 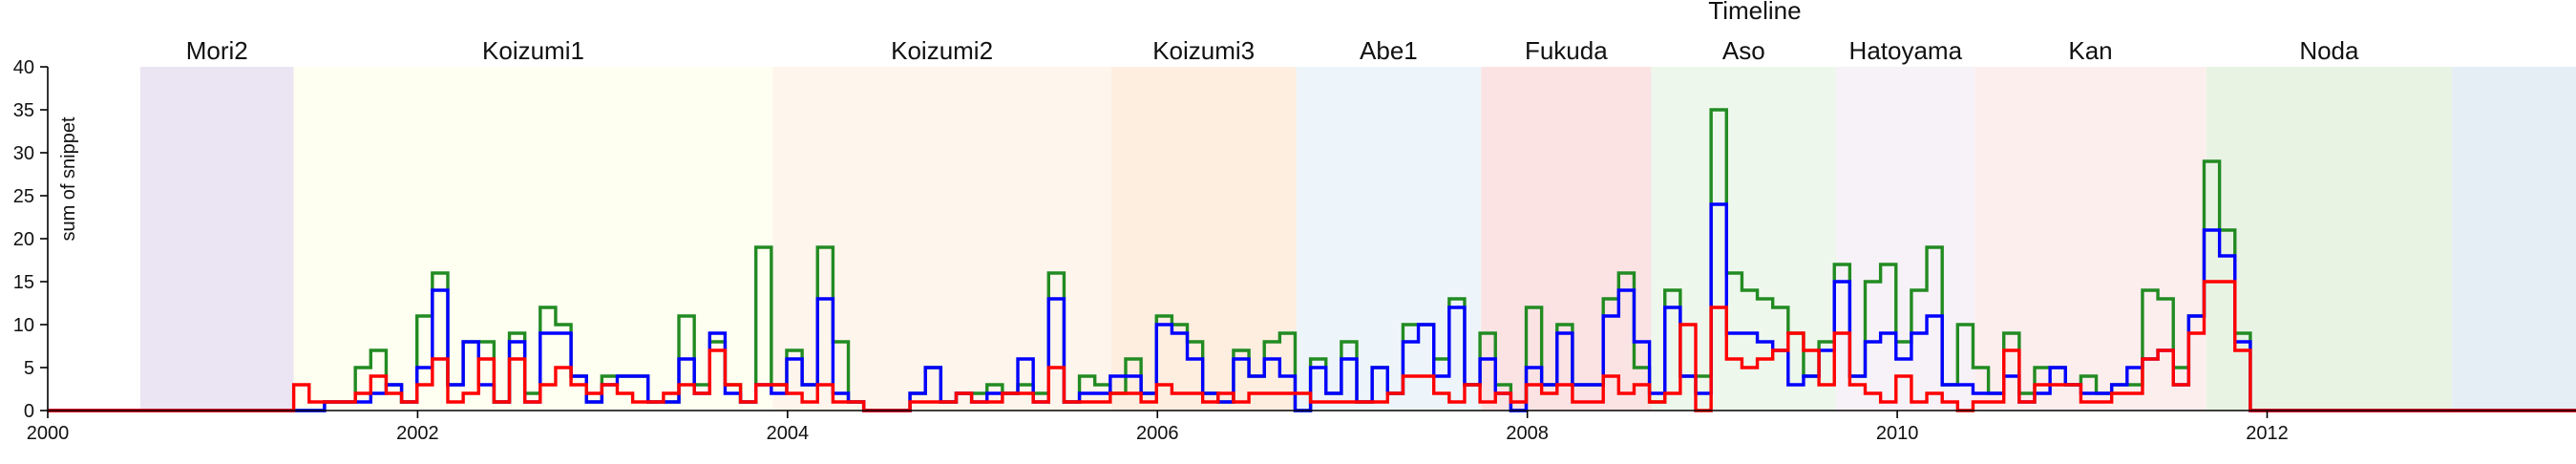 What do you see at coordinates (23, 282) in the screenshot?
I see `y-tick-label: 15` at bounding box center [23, 282].